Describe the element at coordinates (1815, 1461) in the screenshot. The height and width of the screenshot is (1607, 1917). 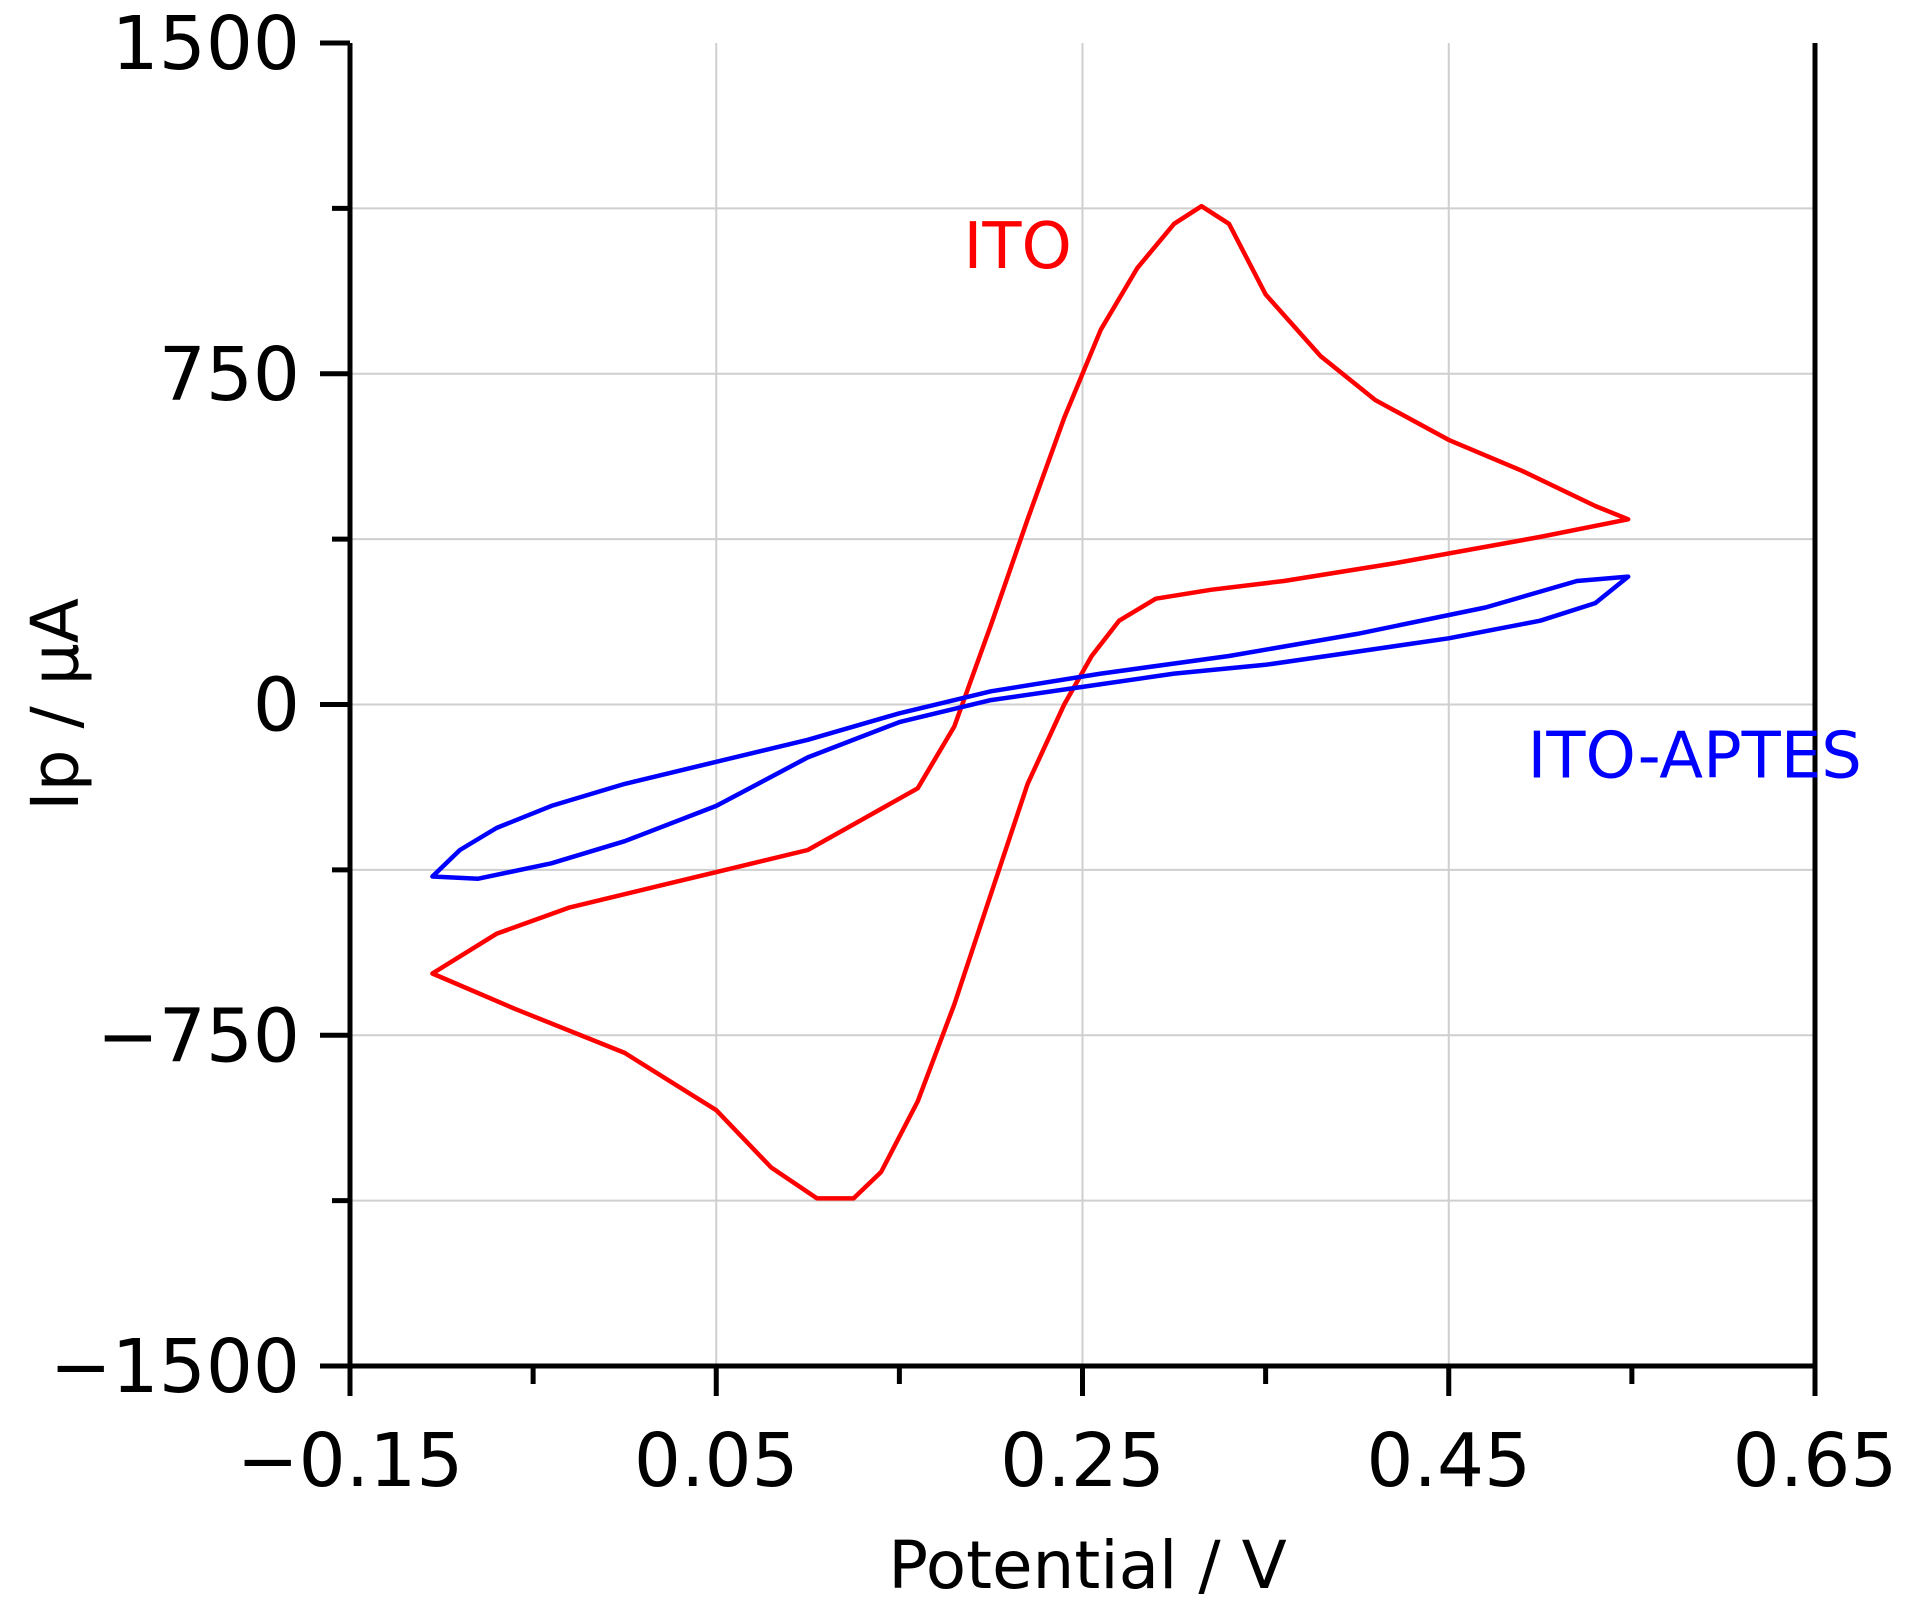
I see `x-tick-label-4: 0.65` at that location.